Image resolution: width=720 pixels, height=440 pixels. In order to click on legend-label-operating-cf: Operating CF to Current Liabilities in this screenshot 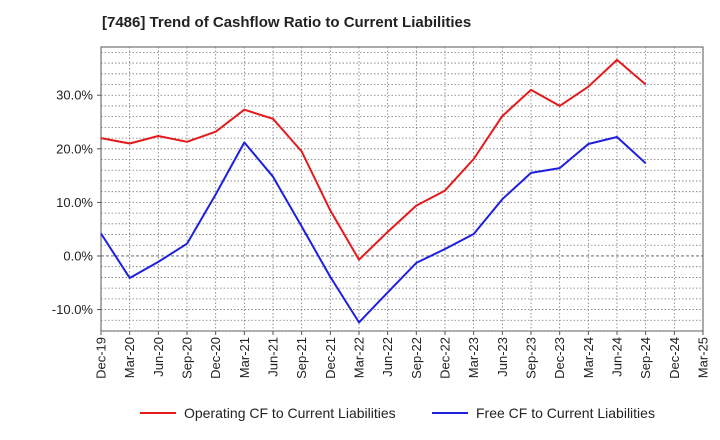, I will do `click(290, 413)`.